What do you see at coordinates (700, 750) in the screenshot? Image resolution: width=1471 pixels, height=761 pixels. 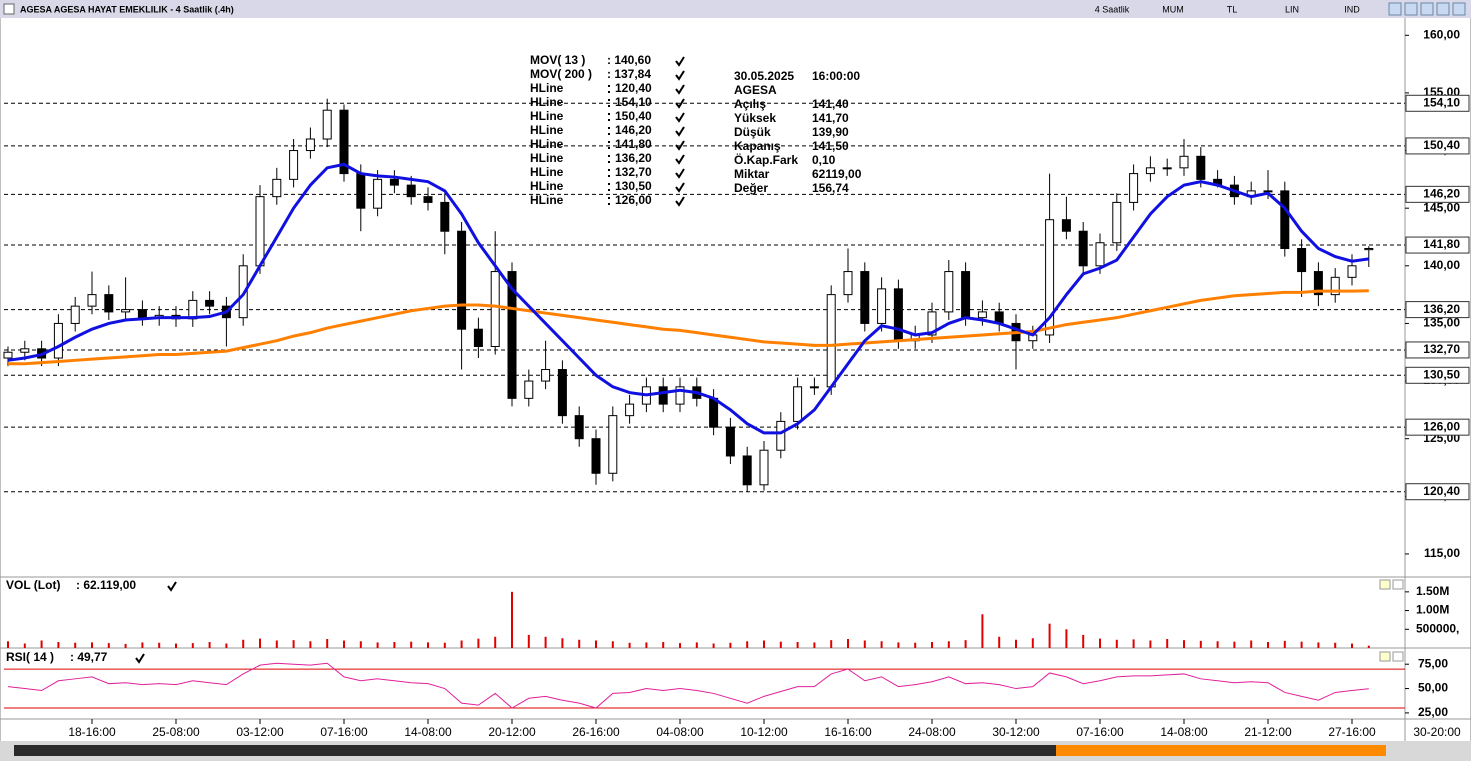 I see `scrollbar` at bounding box center [700, 750].